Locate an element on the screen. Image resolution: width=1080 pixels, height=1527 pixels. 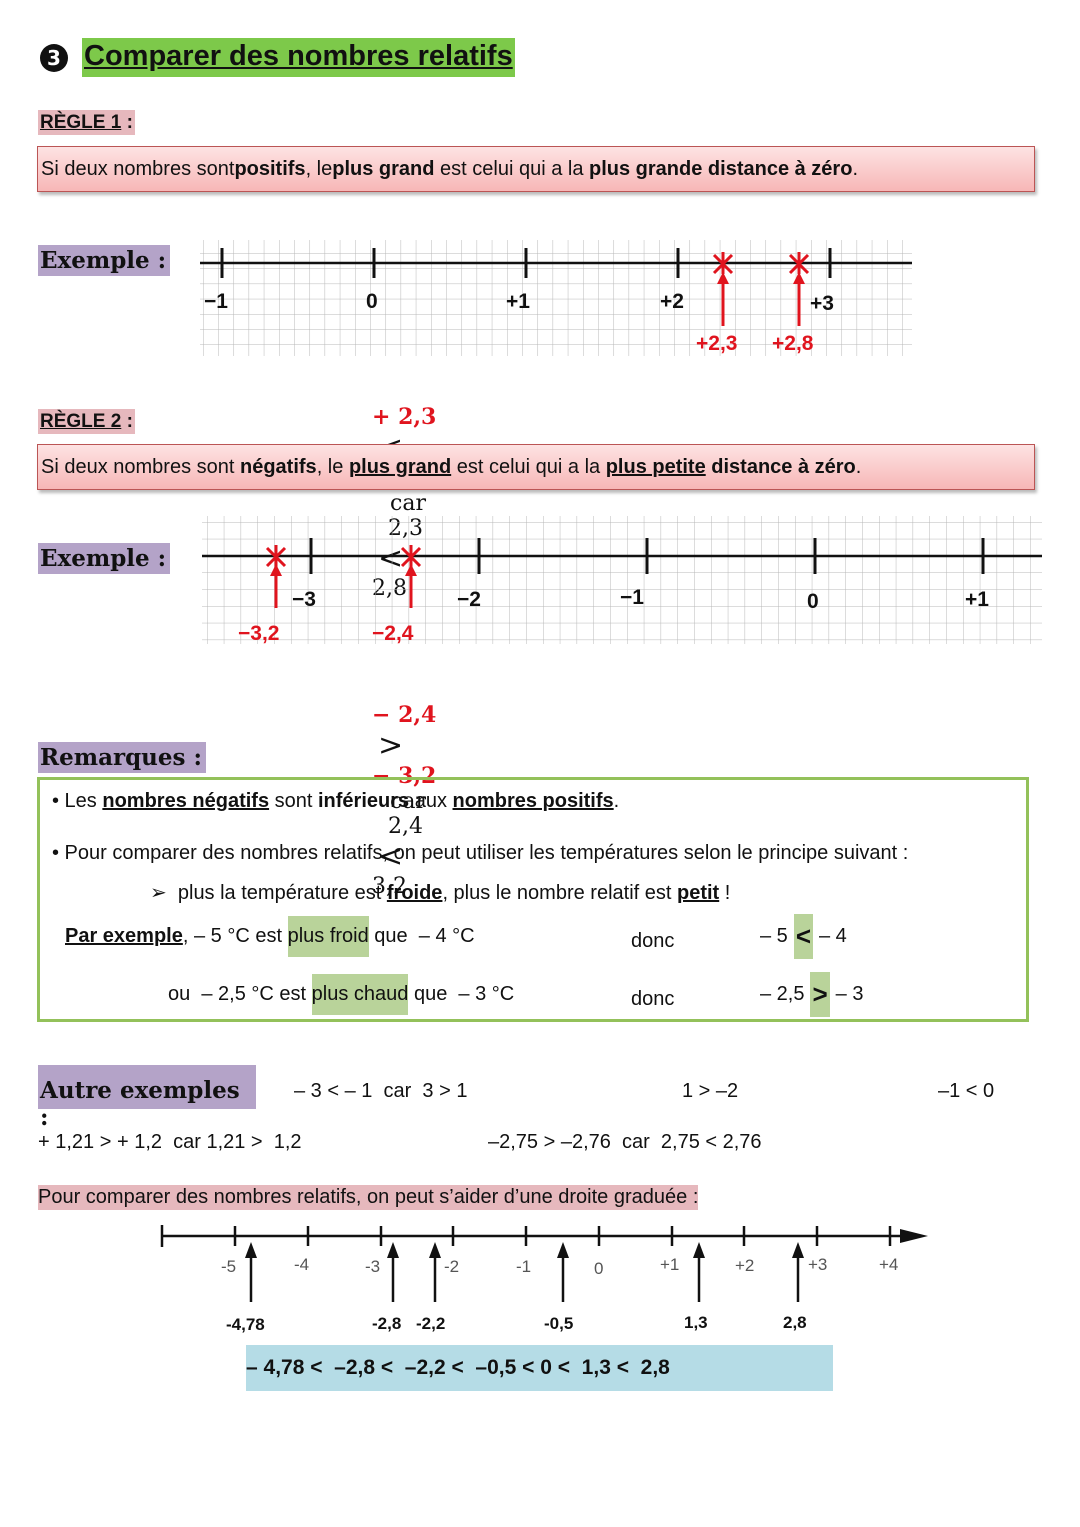
remark-text: ! is located at coordinates (725, 893).